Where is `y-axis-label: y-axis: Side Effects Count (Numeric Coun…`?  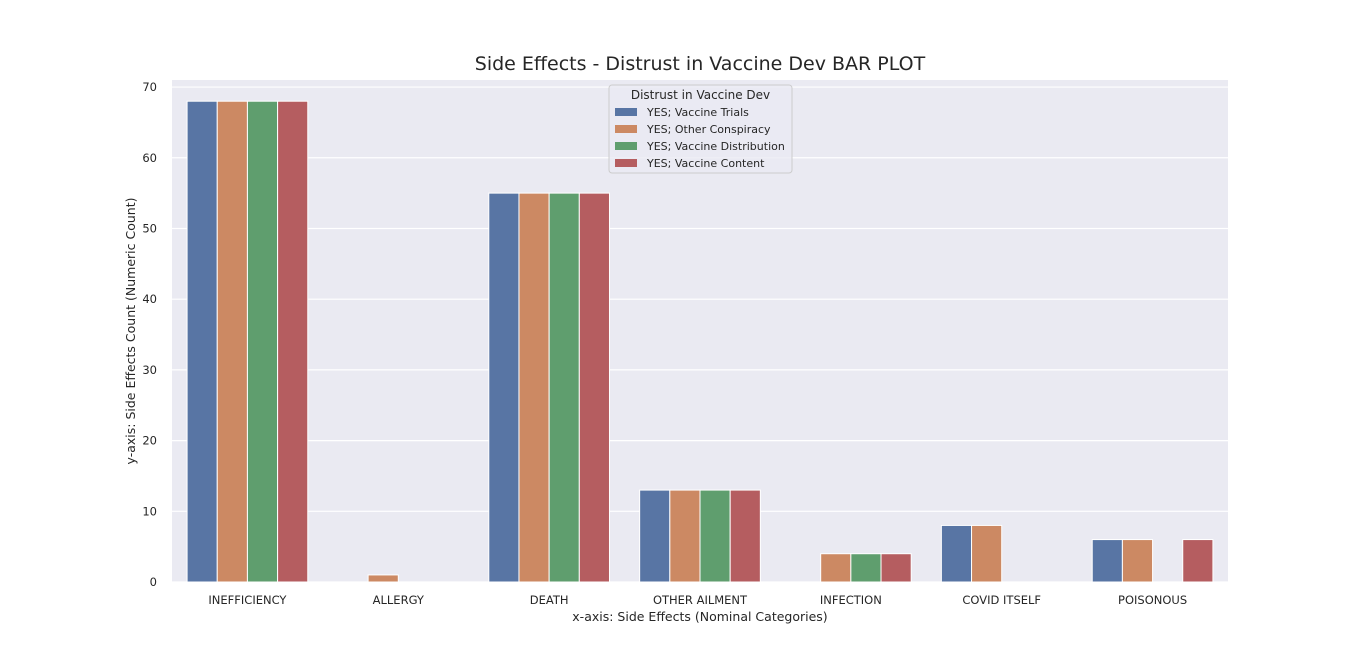 y-axis-label: y-axis: Side Effects Count (Numeric Coun… is located at coordinates (130, 331).